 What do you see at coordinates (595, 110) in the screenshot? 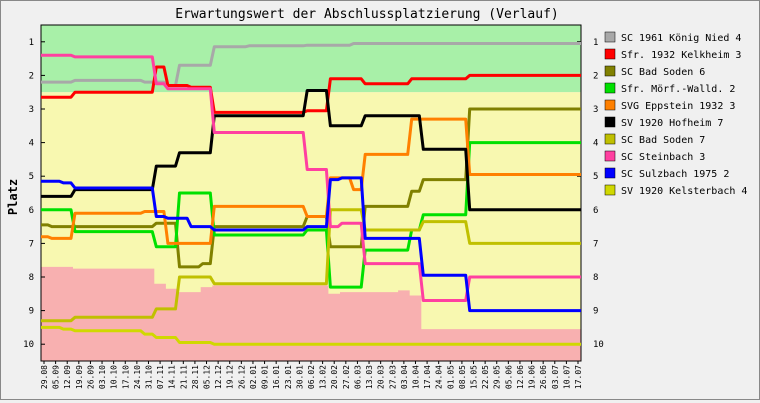
I see `y-tick-label-right: 3` at bounding box center [595, 110].